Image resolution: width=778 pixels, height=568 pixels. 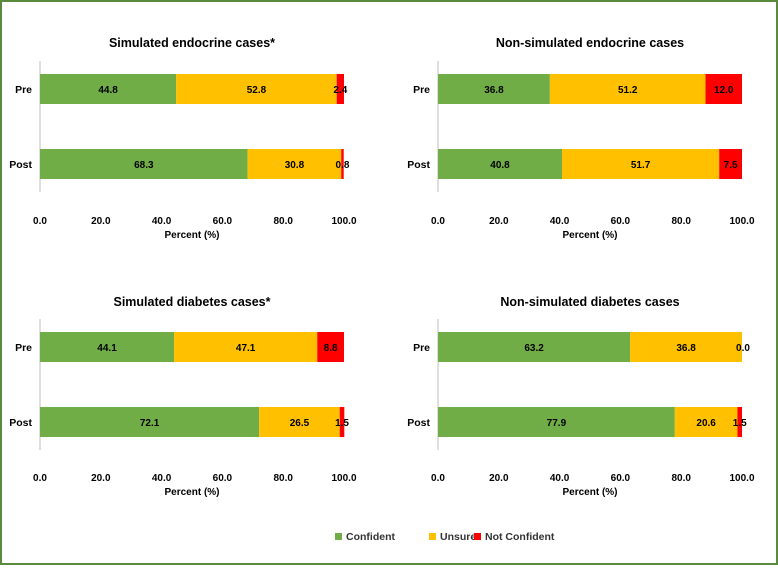 I want to click on data-label: 52.8, so click(x=257, y=90).